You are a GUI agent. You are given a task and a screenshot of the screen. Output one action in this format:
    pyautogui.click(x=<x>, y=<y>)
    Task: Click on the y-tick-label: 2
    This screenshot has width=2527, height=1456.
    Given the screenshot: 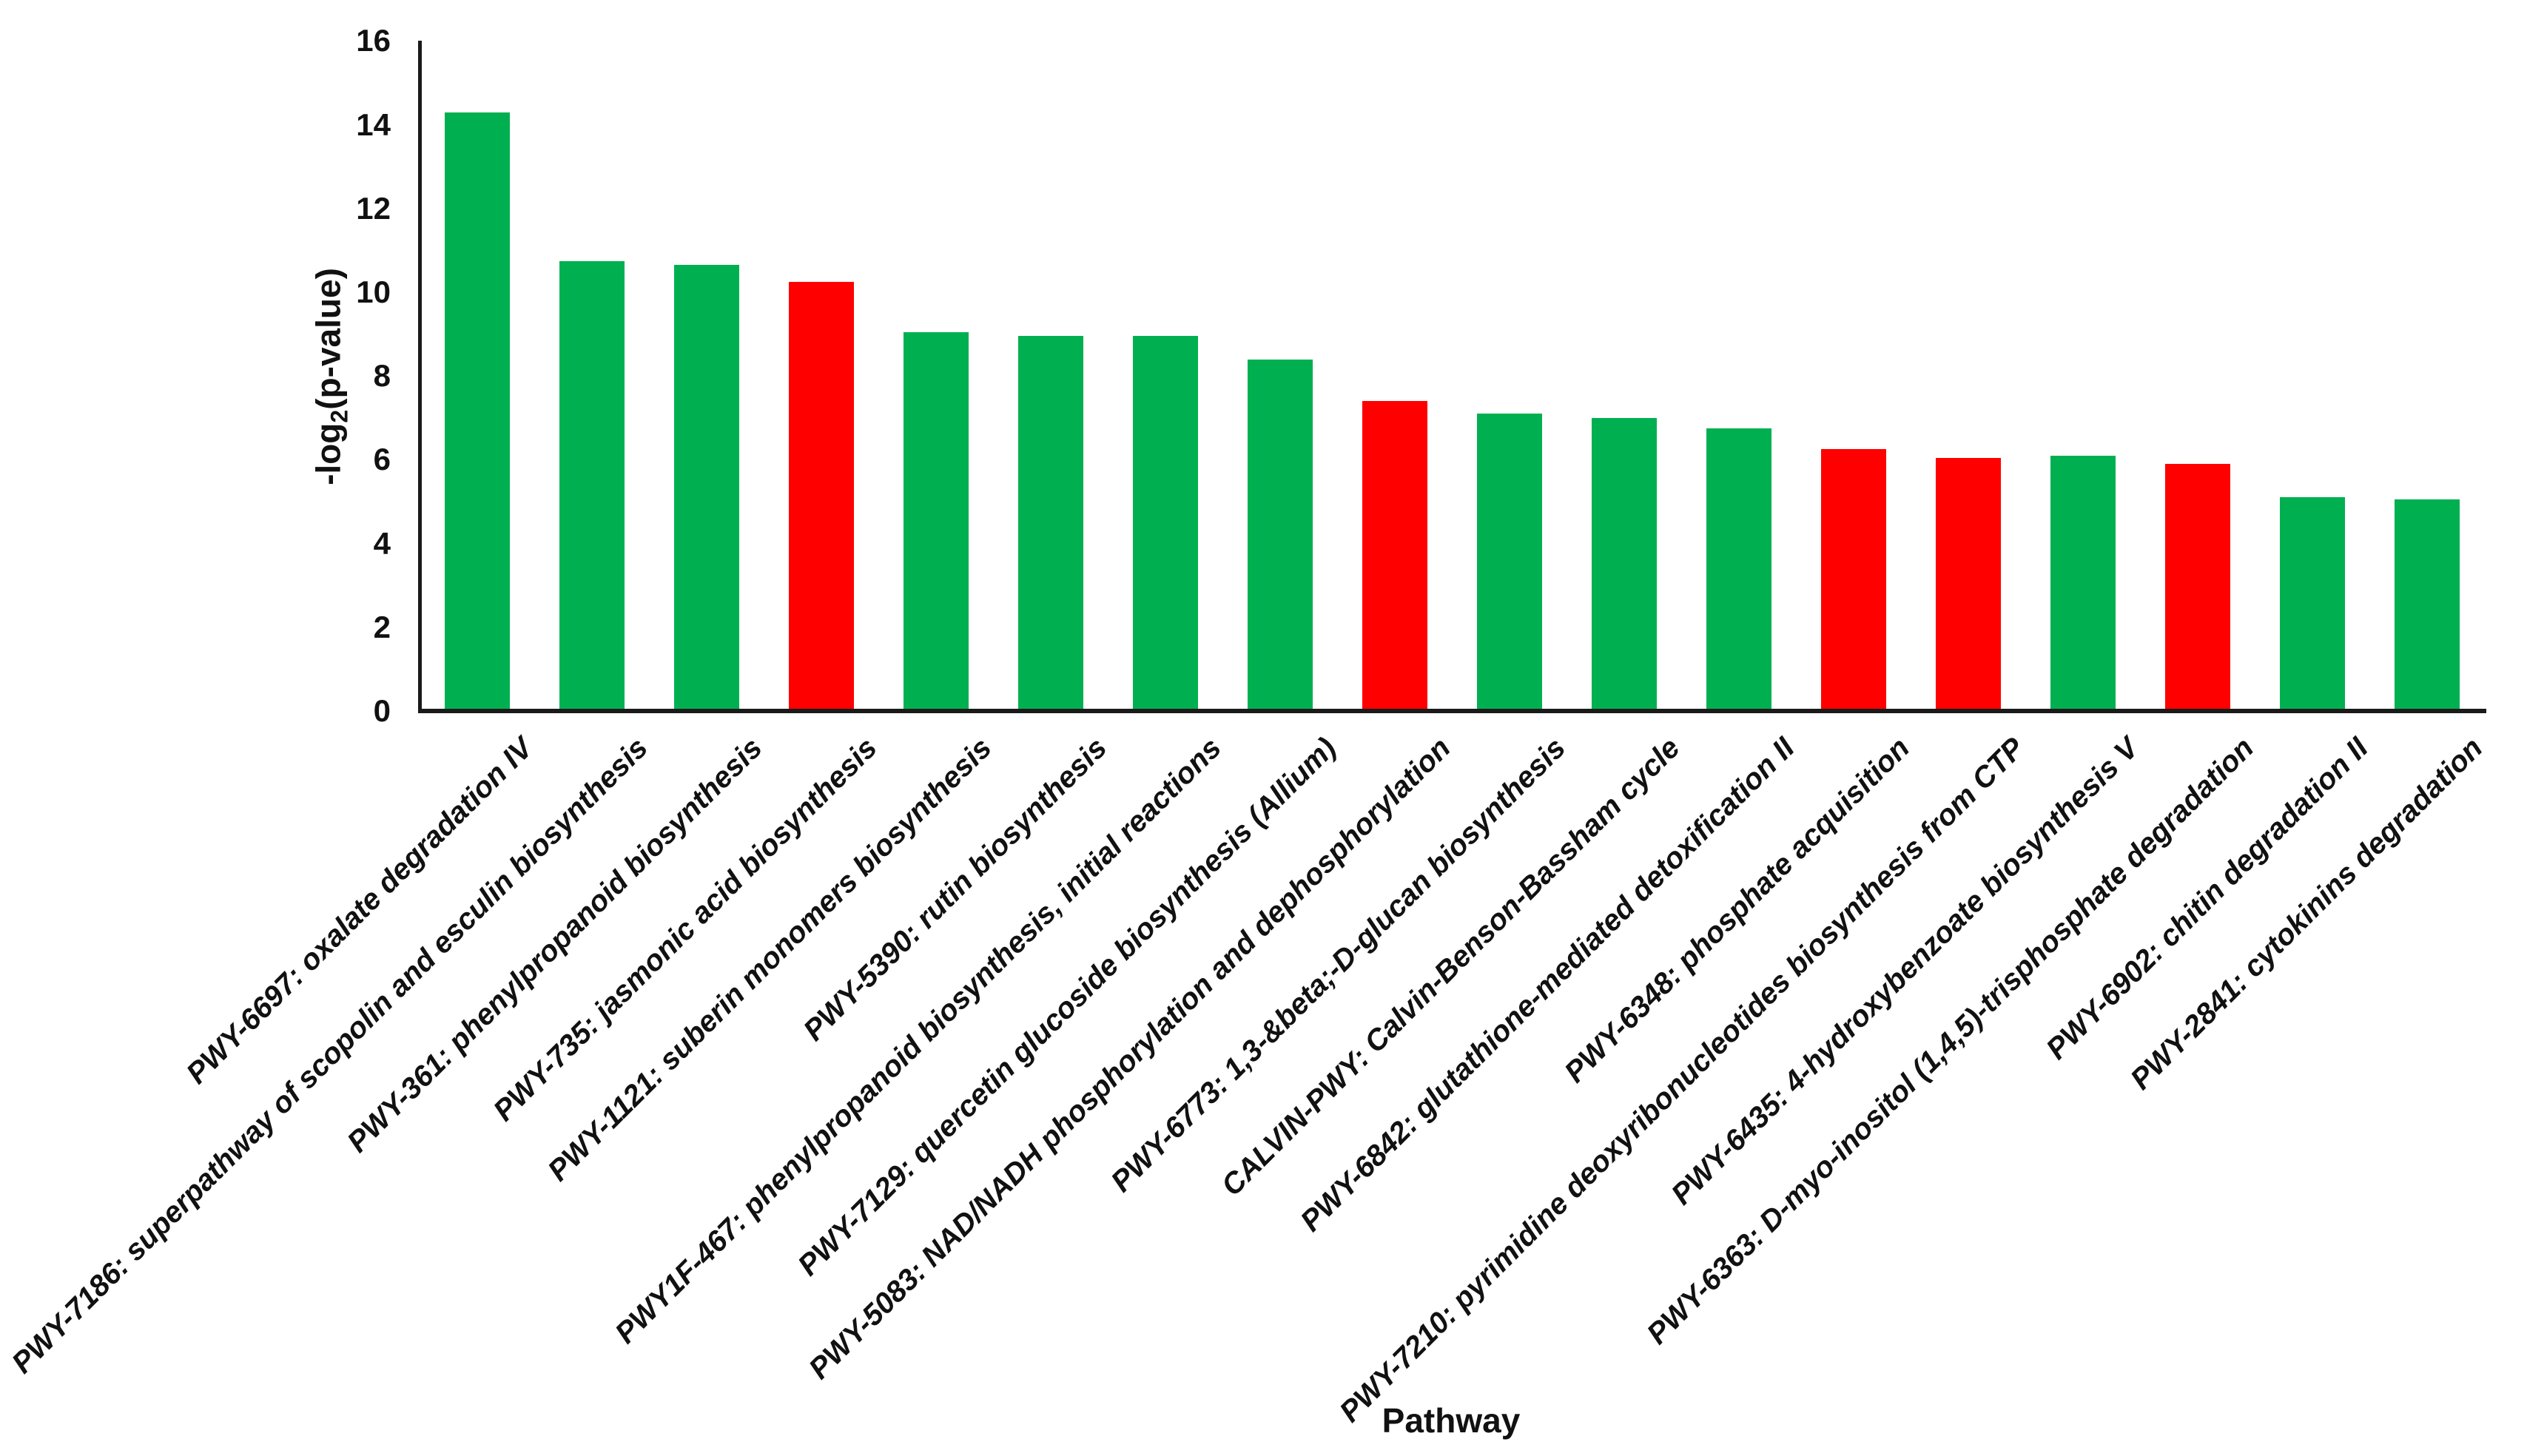 What is the action you would take?
    pyautogui.click(x=382, y=627)
    